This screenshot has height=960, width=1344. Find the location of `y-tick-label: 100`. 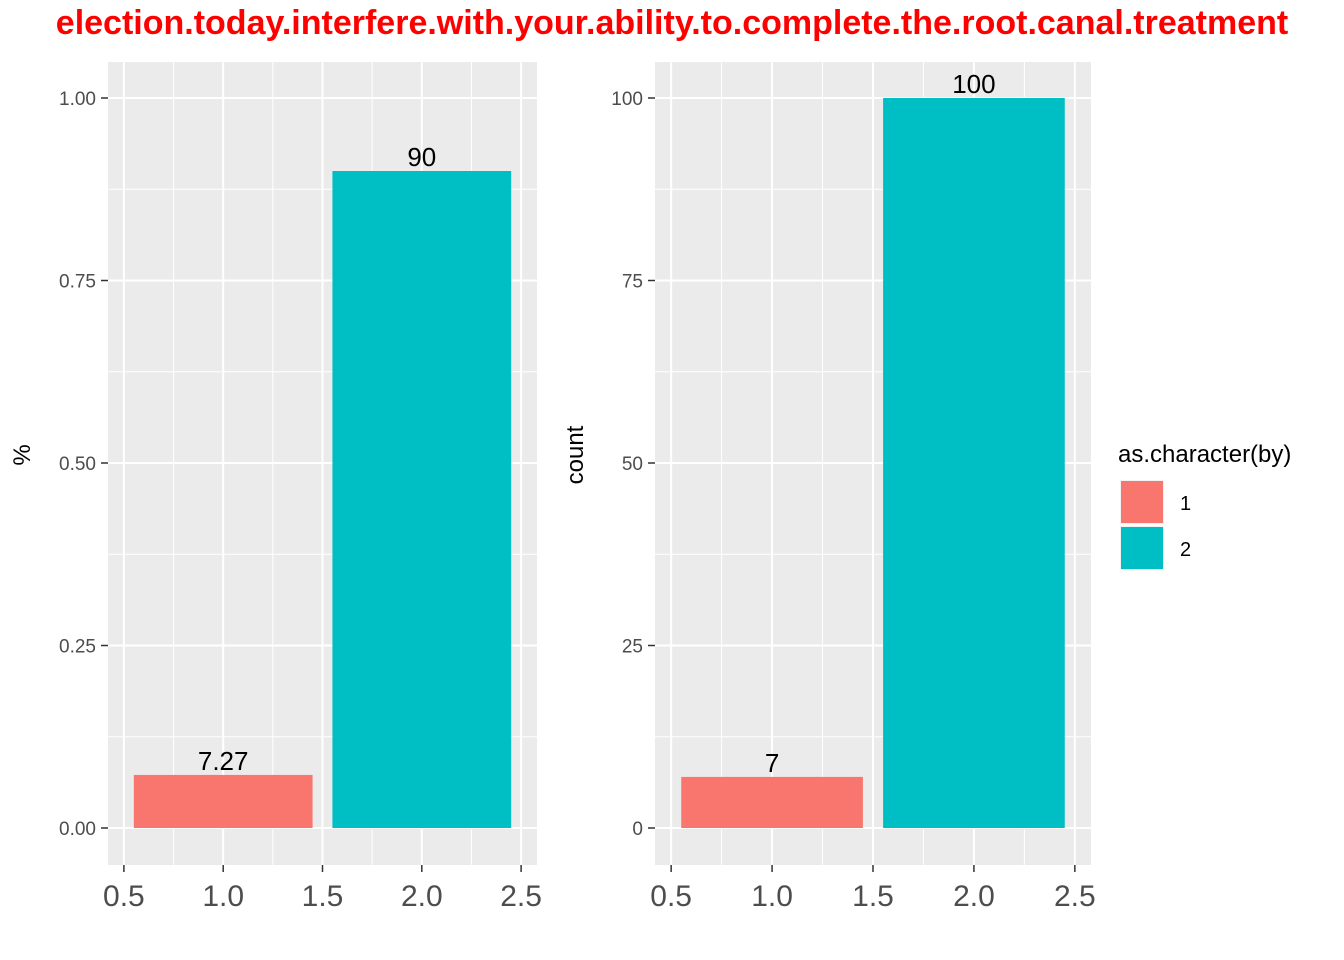

y-tick-label: 100 is located at coordinates (627, 99).